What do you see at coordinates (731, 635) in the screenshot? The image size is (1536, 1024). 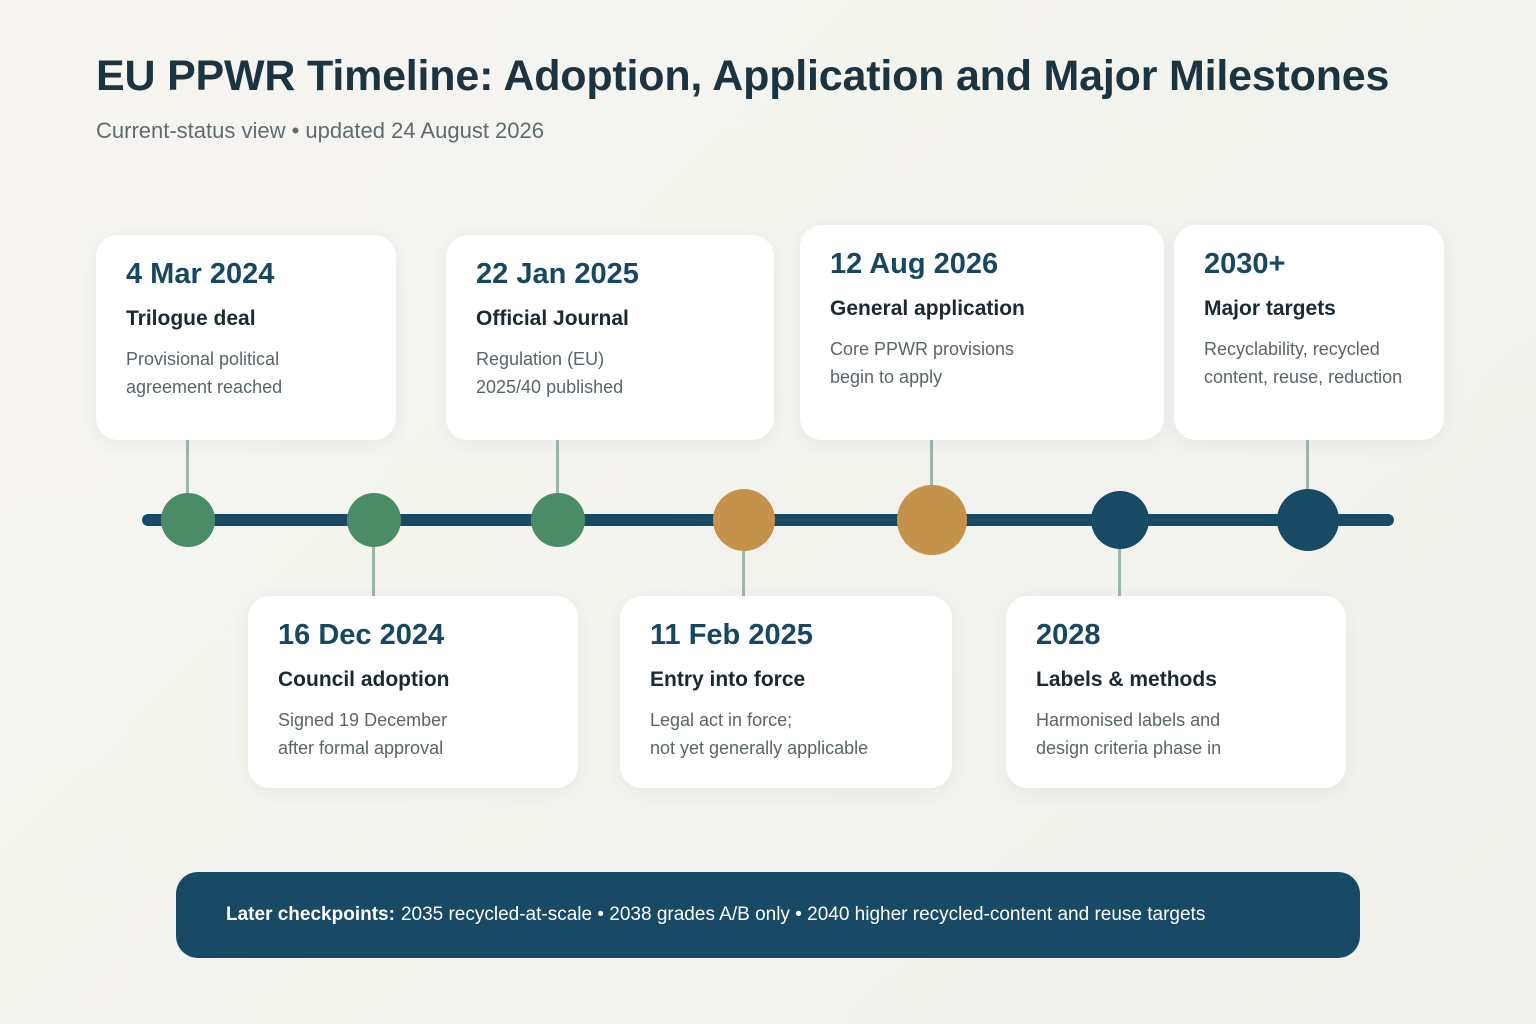 I see `milestone-date: 11 Feb 2025` at bounding box center [731, 635].